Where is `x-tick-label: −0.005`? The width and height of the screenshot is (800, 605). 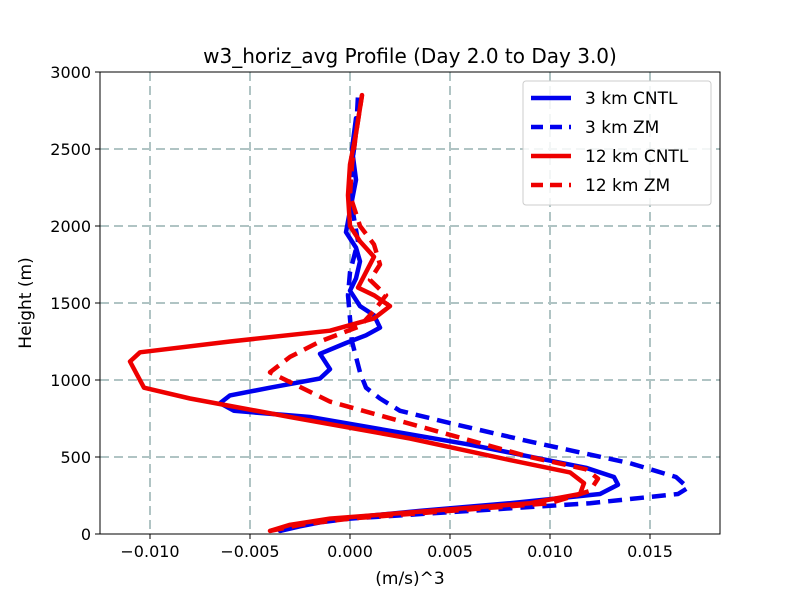 x-tick-label: −0.005 is located at coordinates (249, 551).